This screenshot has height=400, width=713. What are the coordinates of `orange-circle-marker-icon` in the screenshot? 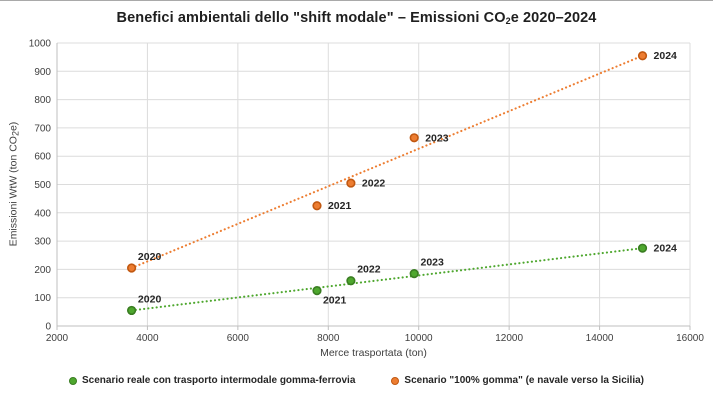 It's located at (395, 380).